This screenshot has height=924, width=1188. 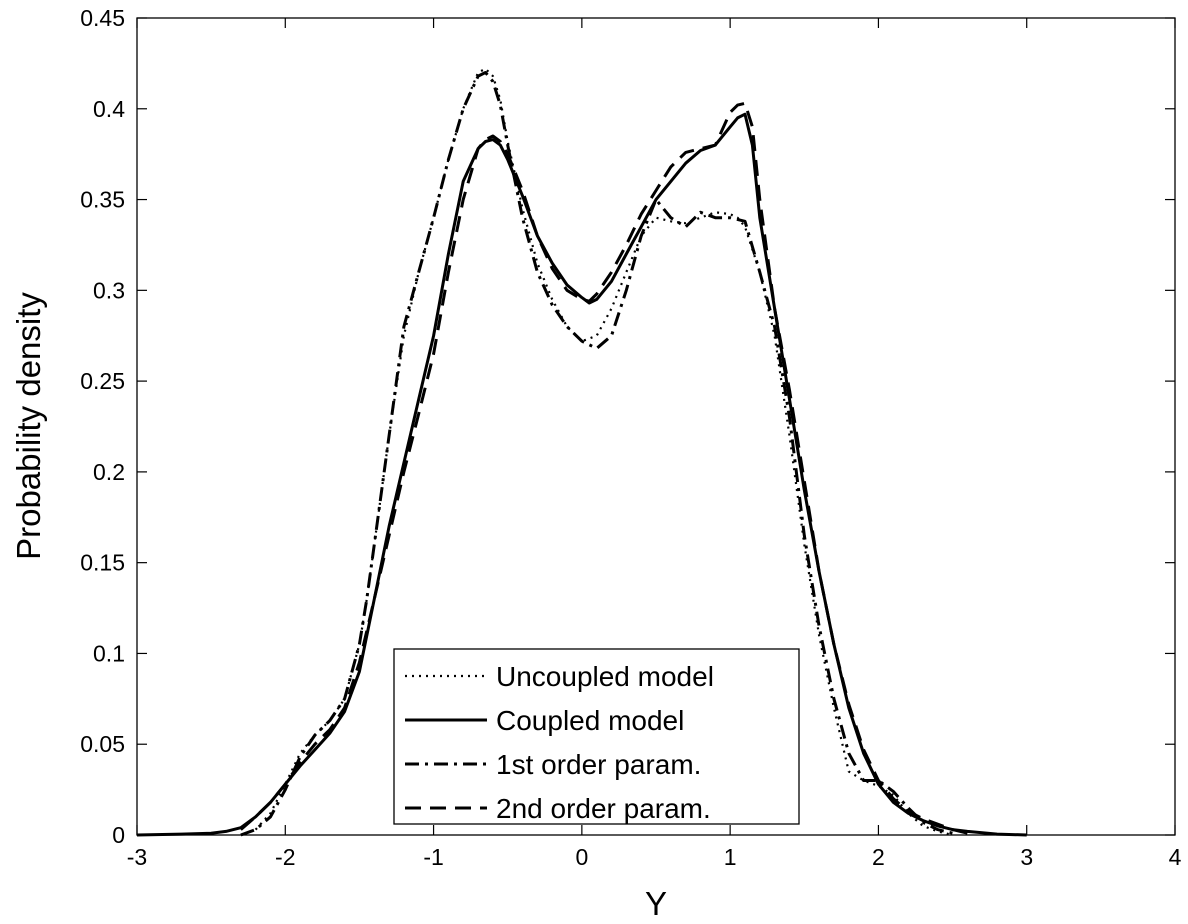 I want to click on y-tick-label: 0.05, so click(x=102, y=744).